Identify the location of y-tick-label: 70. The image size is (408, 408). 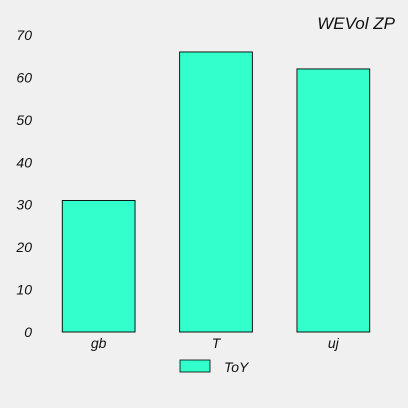
(24, 35).